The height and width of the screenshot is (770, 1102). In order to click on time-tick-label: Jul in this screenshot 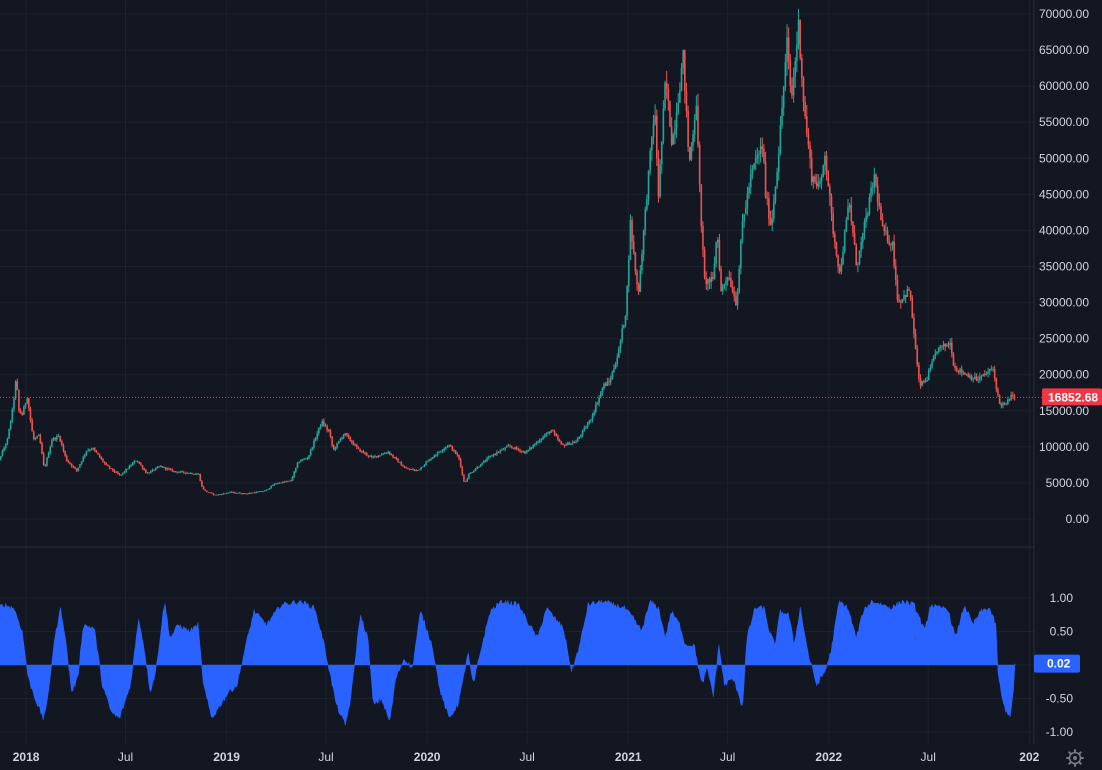, I will do `click(526, 757)`.